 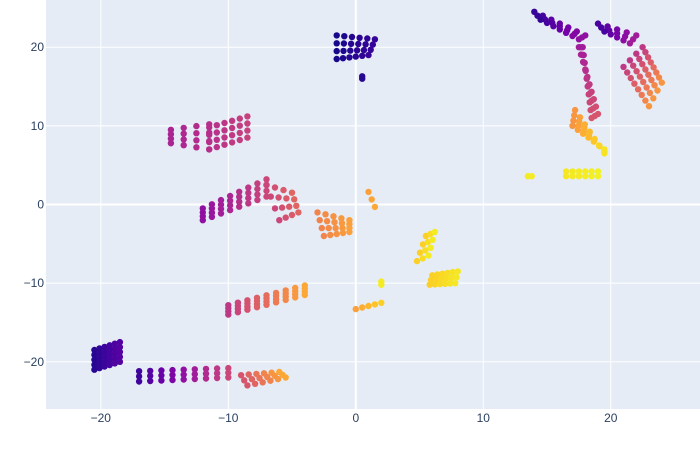 What do you see at coordinates (38, 126) in the screenshot?
I see `y-tick-label: 10` at bounding box center [38, 126].